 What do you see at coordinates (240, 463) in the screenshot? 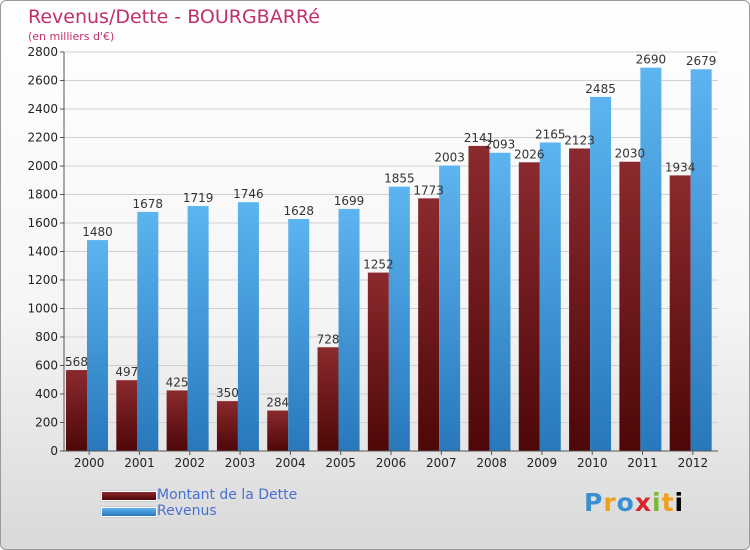
I see `x-tick-label: 2003` at bounding box center [240, 463].